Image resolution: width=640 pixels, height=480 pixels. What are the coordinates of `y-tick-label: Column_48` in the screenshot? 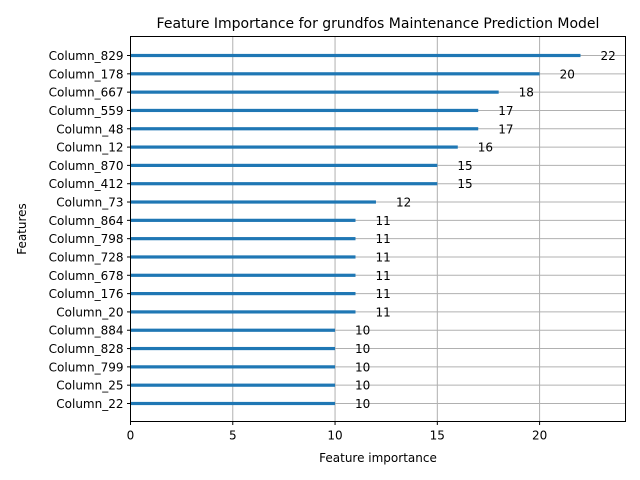 It's located at (89, 129).